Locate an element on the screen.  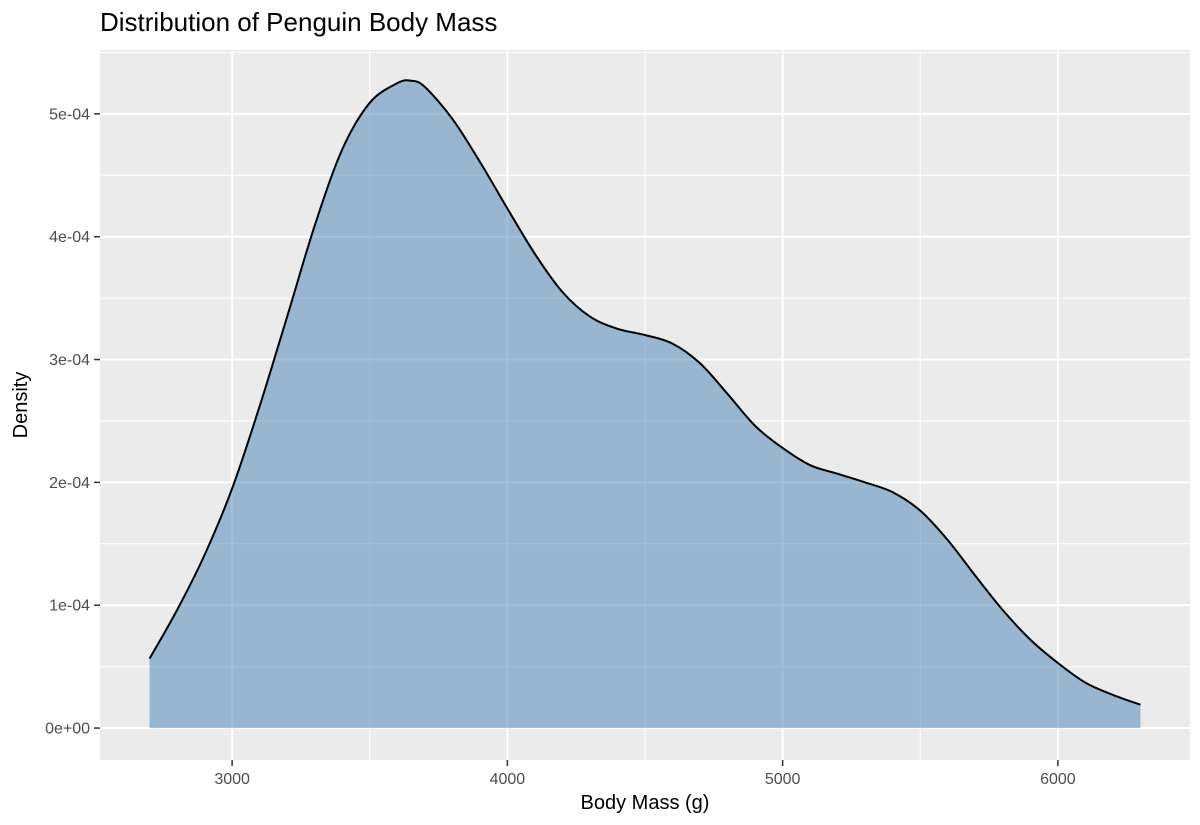
y-tick-label: 4e-04 is located at coordinates (69, 237).